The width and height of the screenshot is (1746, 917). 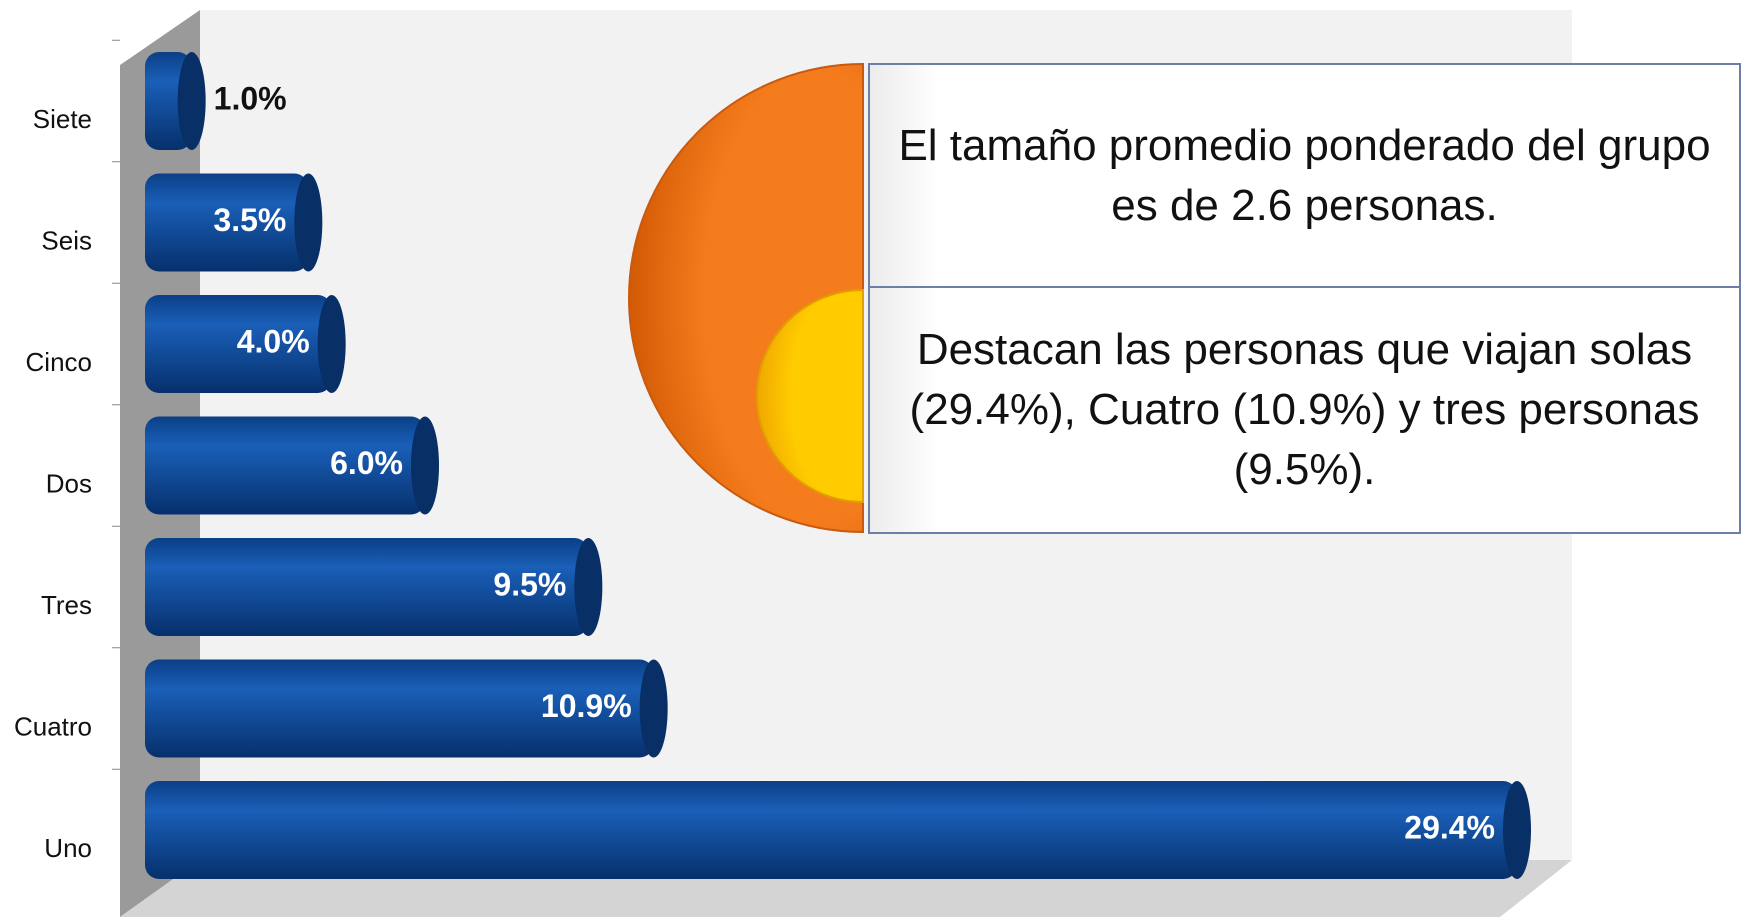 What do you see at coordinates (273, 341) in the screenshot?
I see `value-label: 4.0%` at bounding box center [273, 341].